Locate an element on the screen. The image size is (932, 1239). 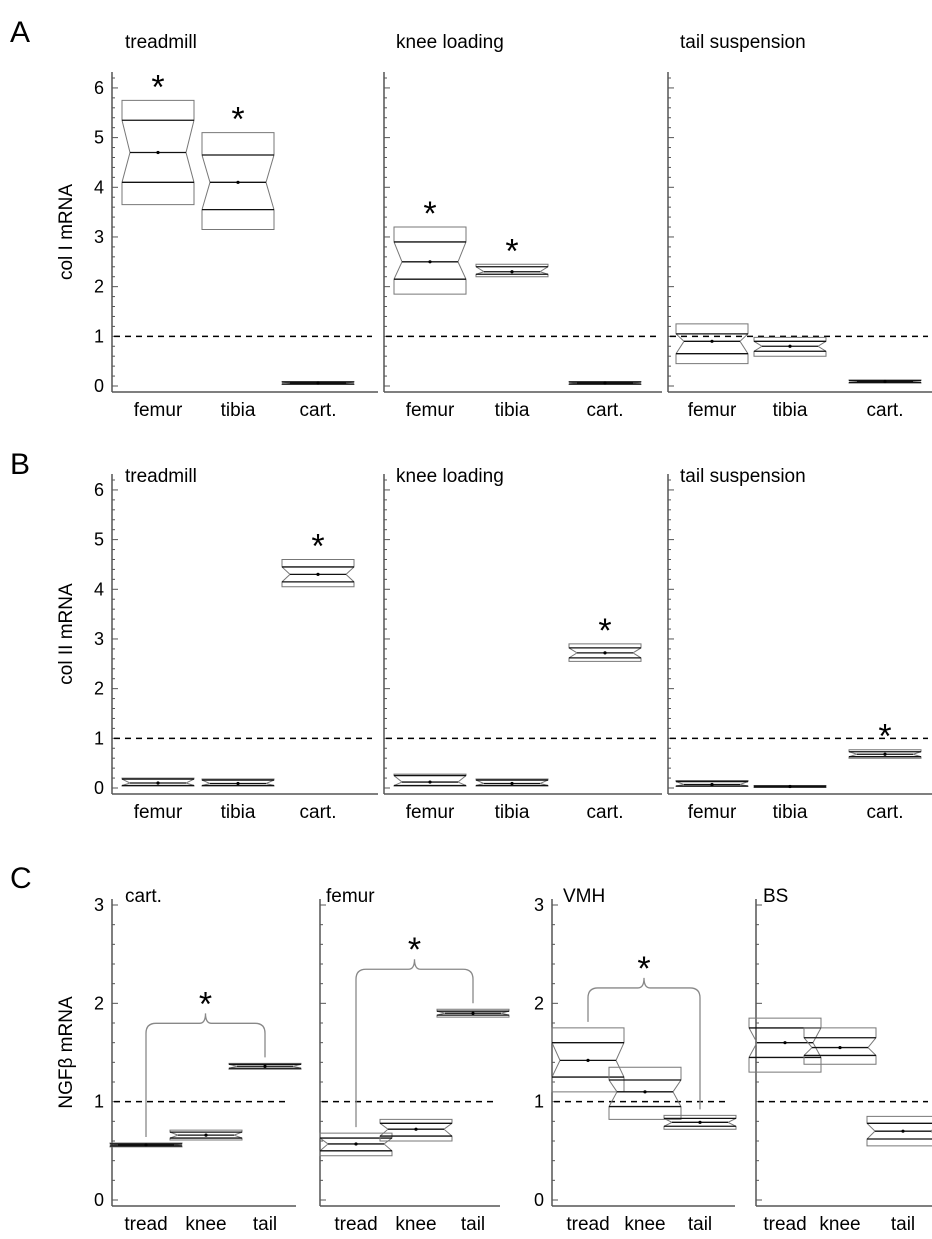
subplot-title: cart. is located at coordinates (143, 896).